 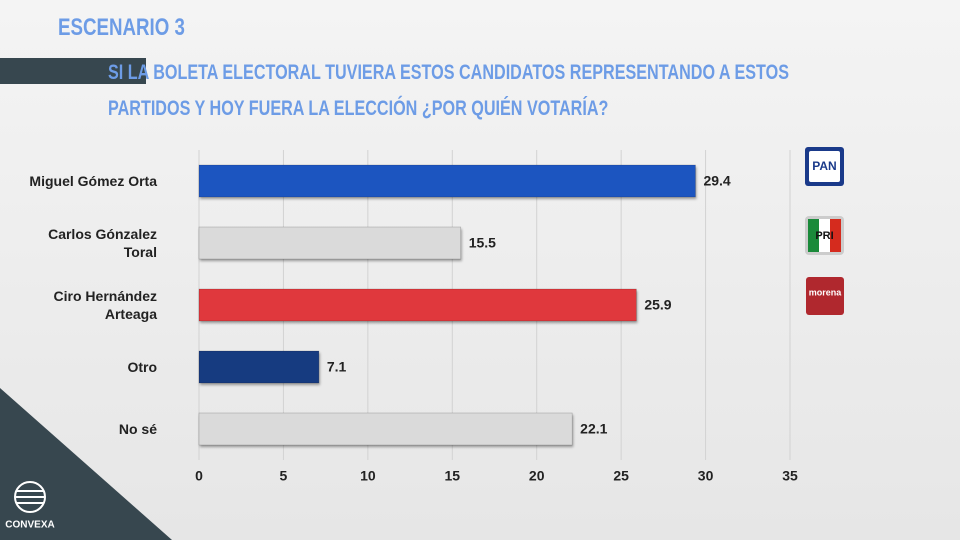 I want to click on pri-logo: PRI, so click(x=824, y=235).